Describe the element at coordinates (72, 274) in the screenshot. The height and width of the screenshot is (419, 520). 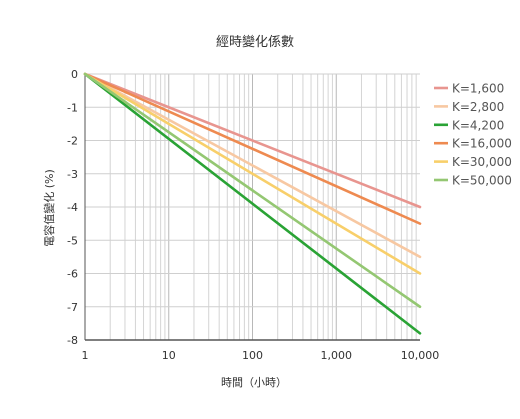
I see `y-tick-label: -6` at that location.